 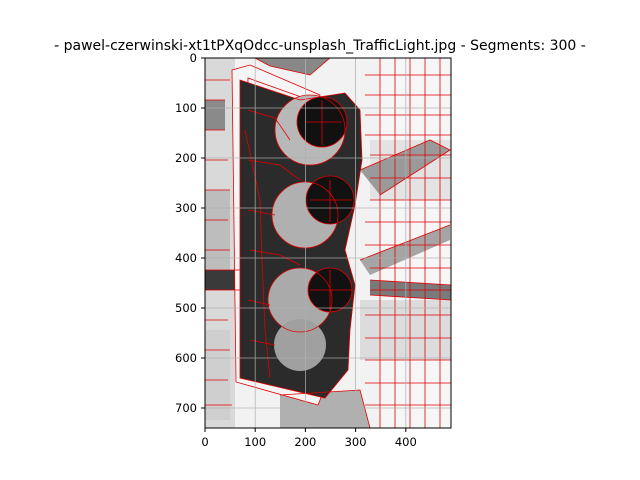 What do you see at coordinates (193, 58) in the screenshot?
I see `y-tick-label: 0` at bounding box center [193, 58].